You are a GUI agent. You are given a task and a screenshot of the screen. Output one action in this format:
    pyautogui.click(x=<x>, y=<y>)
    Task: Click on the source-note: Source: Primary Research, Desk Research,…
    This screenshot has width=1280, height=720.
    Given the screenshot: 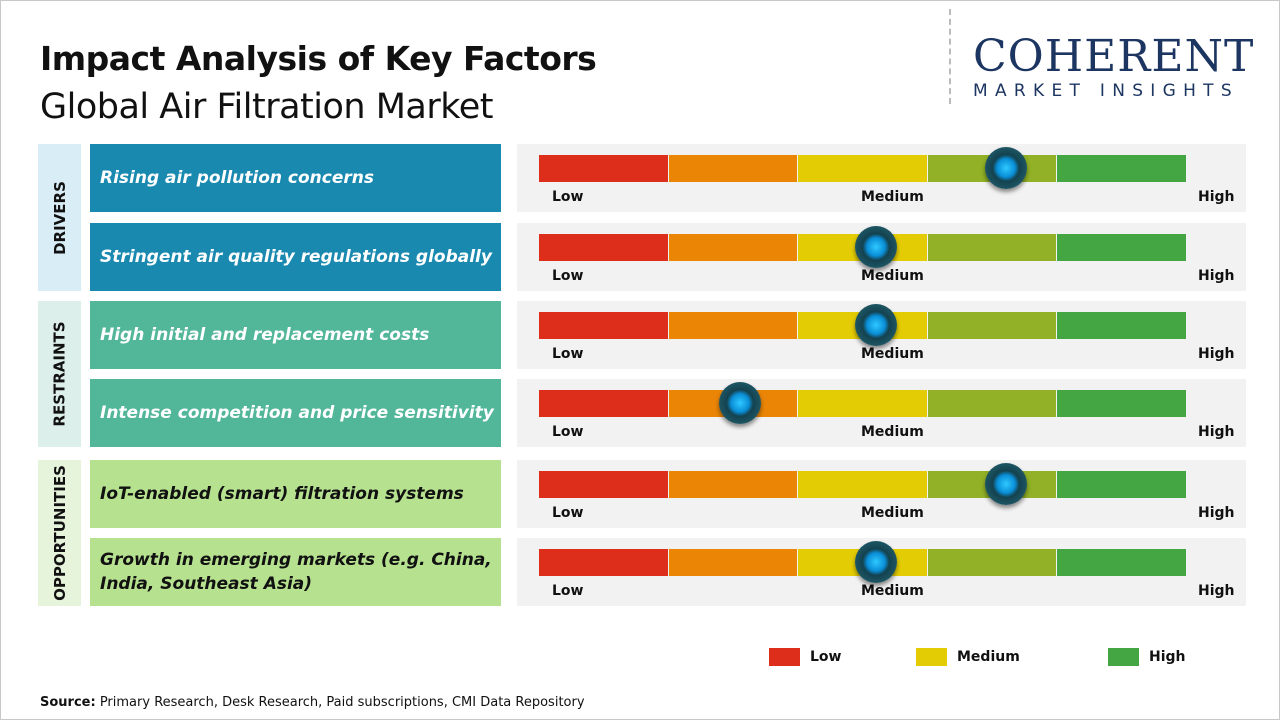 What is the action you would take?
    pyautogui.click(x=312, y=702)
    